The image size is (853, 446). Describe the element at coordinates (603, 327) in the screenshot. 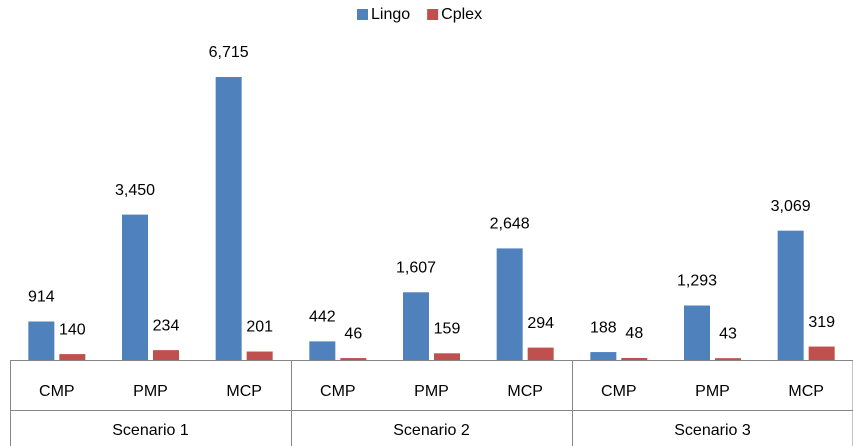

I see `data-label: 188` at that location.